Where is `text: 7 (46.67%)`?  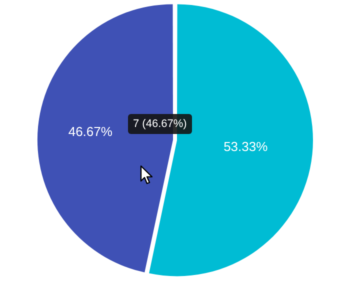
text: 7 (46.67%) is located at coordinates (160, 124).